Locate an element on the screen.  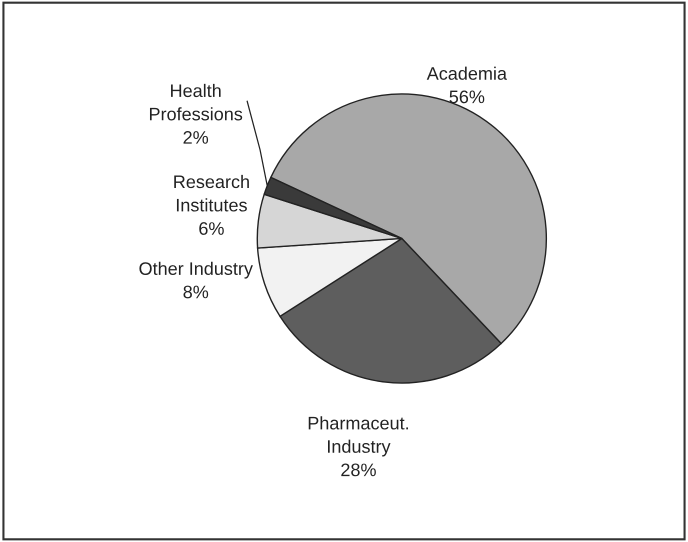
slice-label: Health Professions is located at coordinates (196, 102).